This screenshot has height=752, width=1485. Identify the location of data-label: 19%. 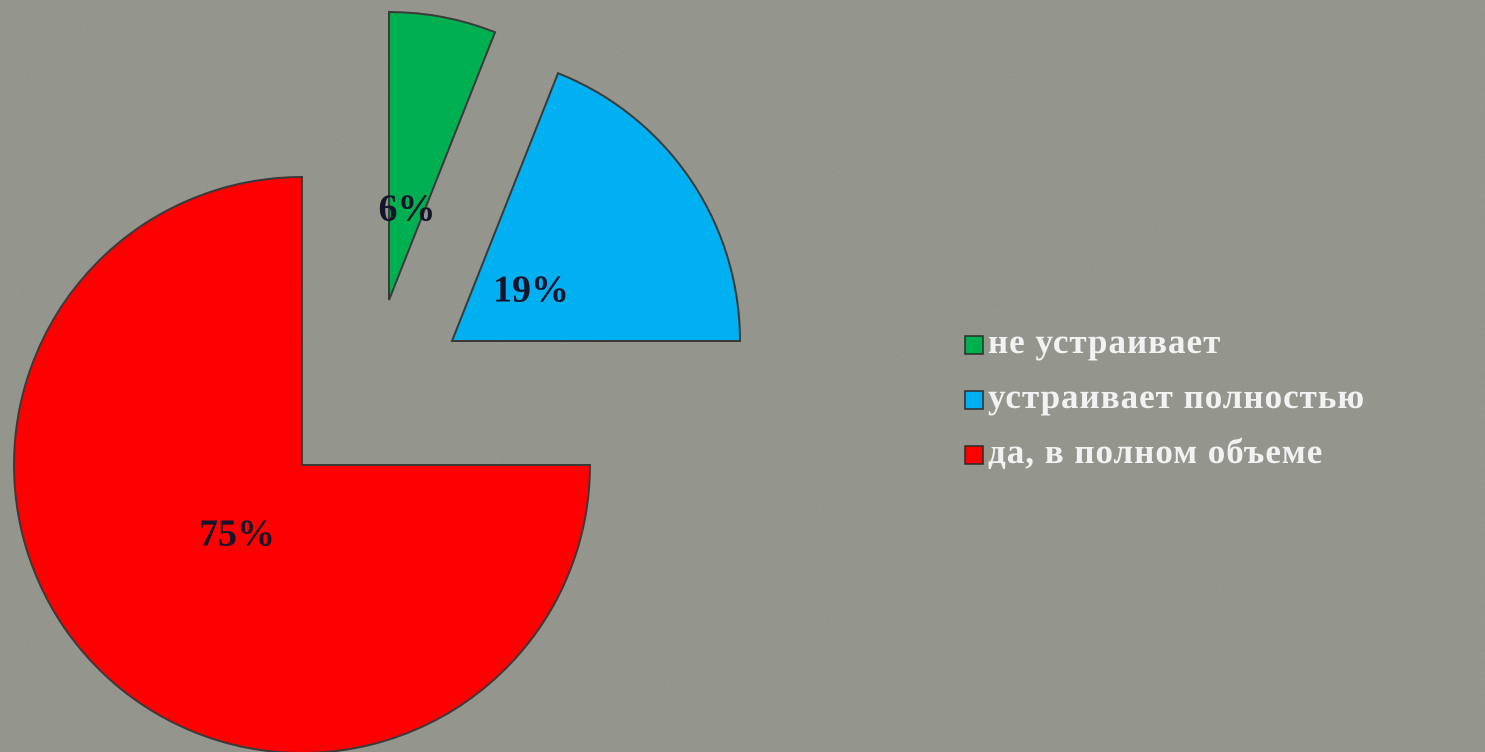
(531, 290).